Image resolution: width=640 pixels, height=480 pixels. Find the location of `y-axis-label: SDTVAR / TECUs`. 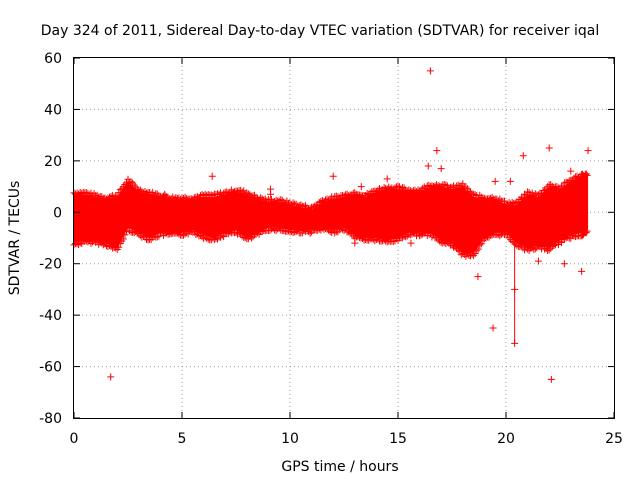

y-axis-label: SDTVAR / TECUs is located at coordinates (15, 238).